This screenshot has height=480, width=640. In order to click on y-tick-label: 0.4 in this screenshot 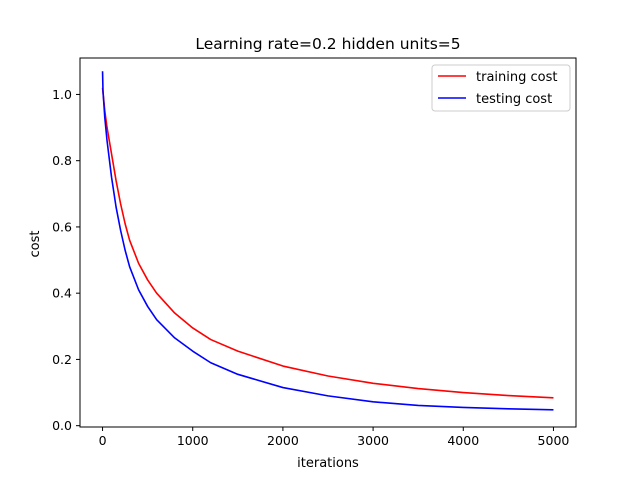, I will do `click(62, 293)`.